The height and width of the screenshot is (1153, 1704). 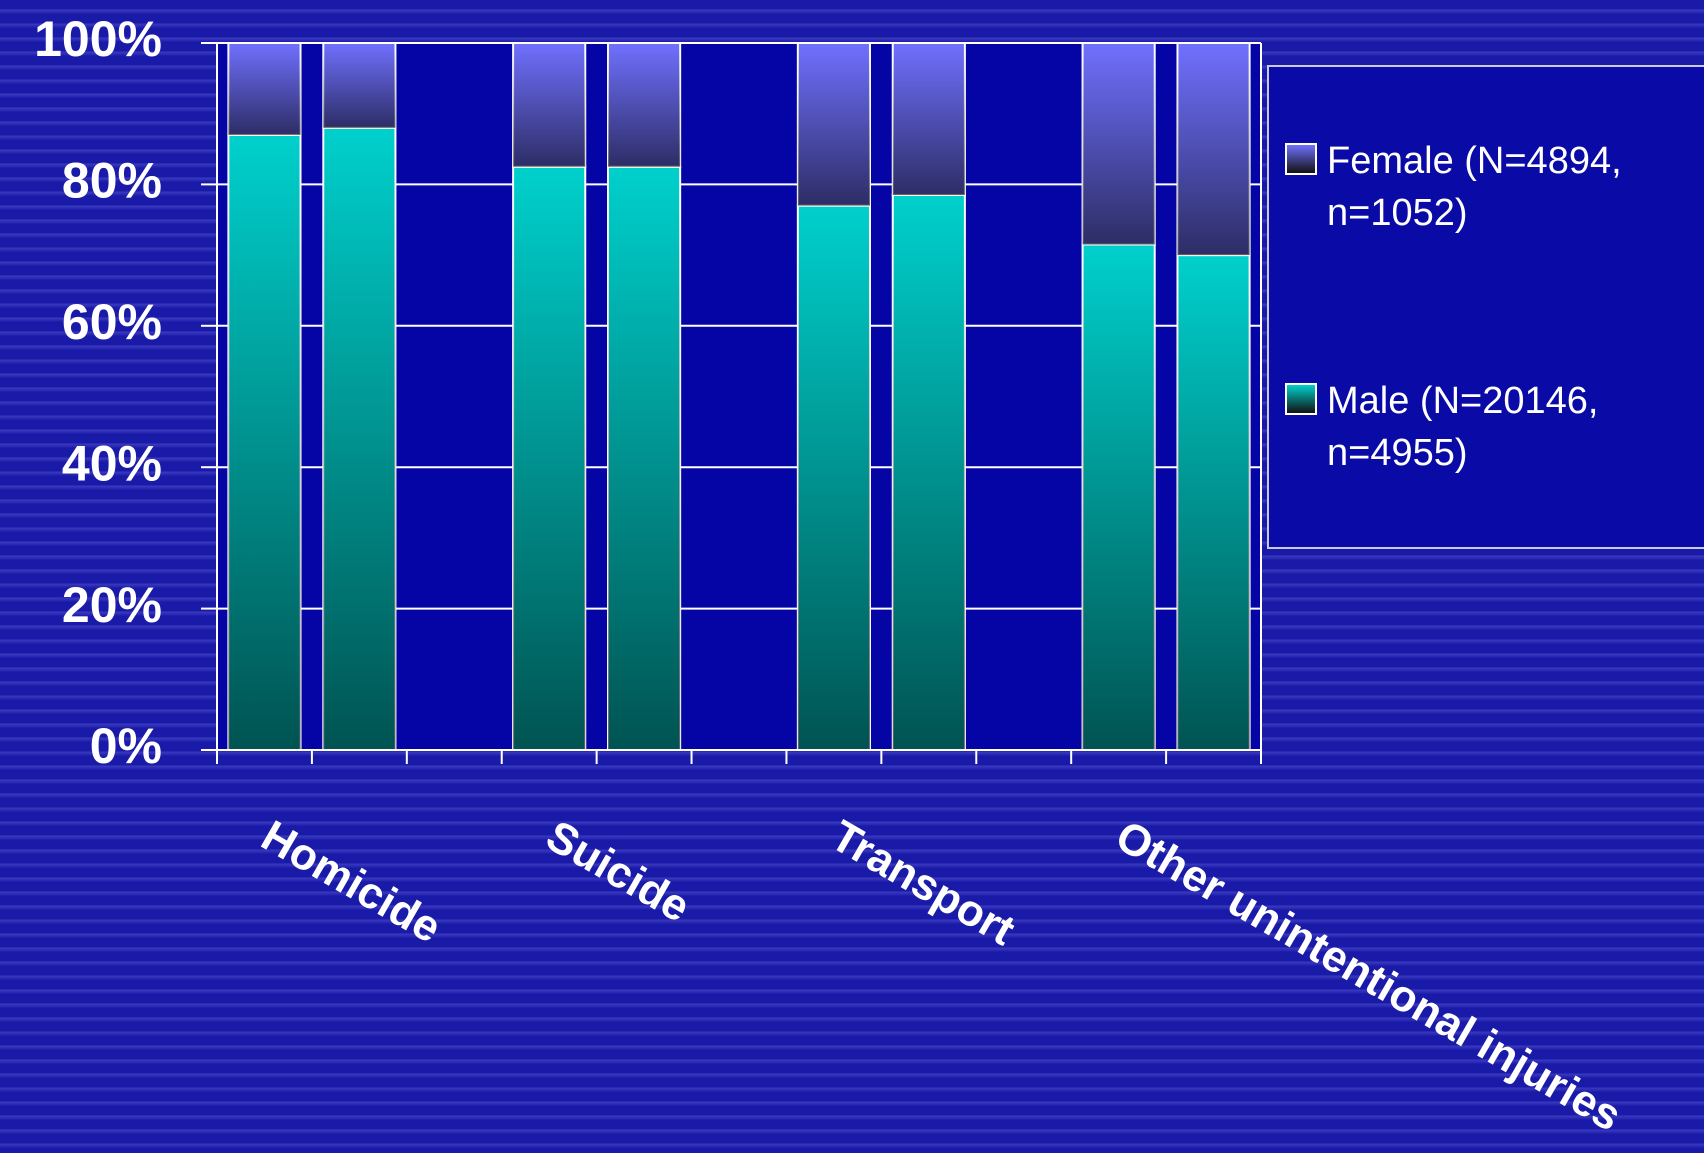 What do you see at coordinates (1474, 187) in the screenshot?
I see `legend-label: Female (N=4894, n=1052)` at bounding box center [1474, 187].